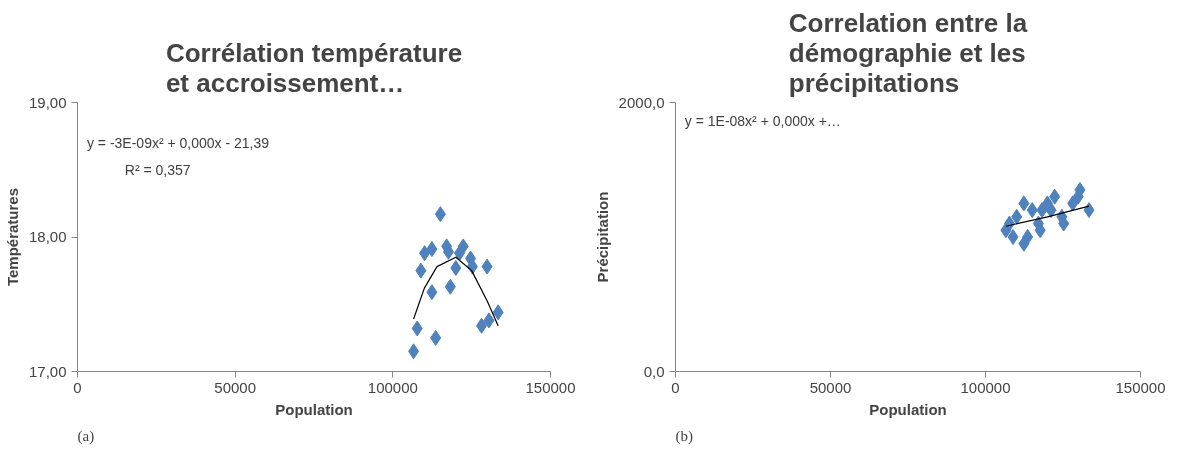 The image size is (1182, 454). Describe the element at coordinates (12, 237) in the screenshot. I see `y-axis-title: Températures` at that location.